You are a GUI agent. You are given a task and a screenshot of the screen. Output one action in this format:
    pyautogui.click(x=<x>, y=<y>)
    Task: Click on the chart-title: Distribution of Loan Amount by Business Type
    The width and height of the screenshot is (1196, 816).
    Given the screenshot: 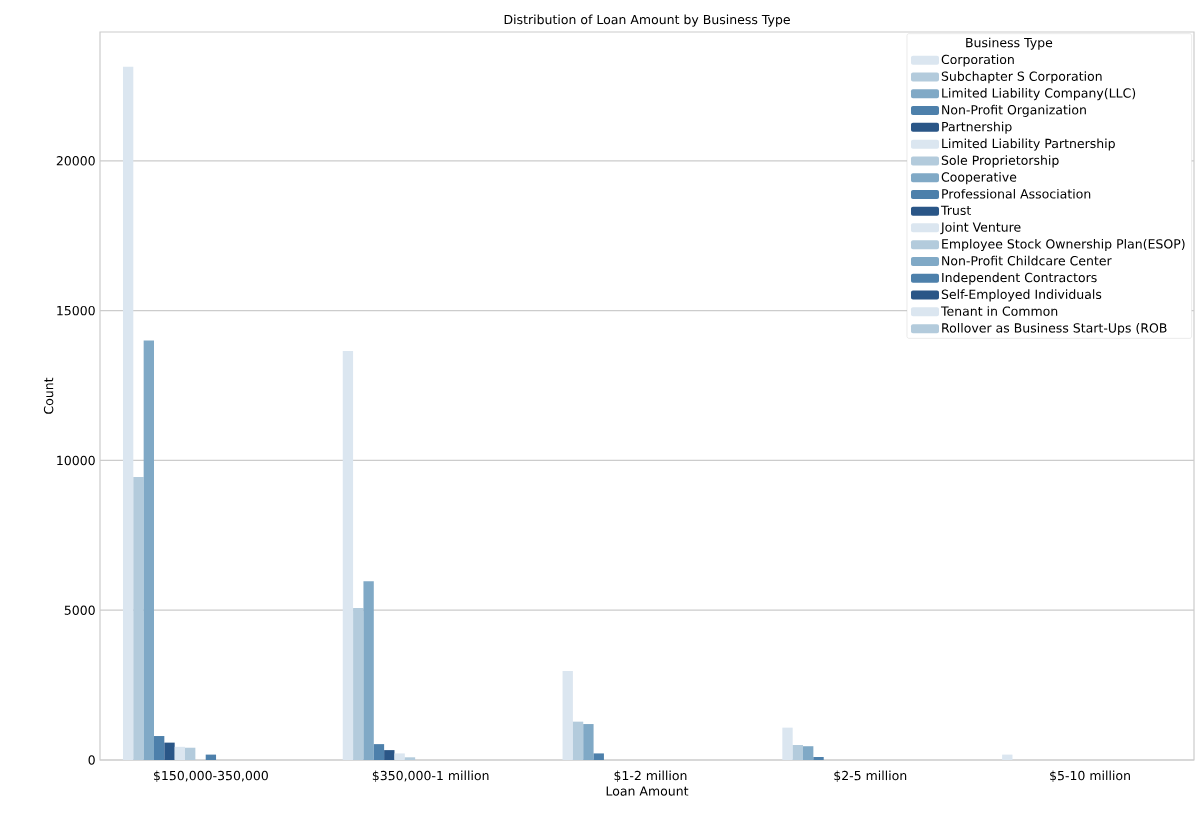 What is the action you would take?
    pyautogui.click(x=647, y=20)
    